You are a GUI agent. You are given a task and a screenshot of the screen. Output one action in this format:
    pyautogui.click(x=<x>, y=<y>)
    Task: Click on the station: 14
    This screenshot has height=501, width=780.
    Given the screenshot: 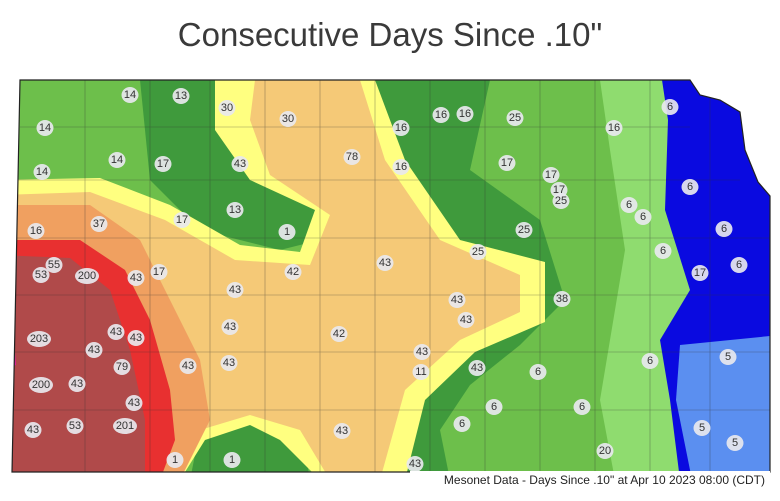 What is the action you would take?
    pyautogui.click(x=42, y=172)
    